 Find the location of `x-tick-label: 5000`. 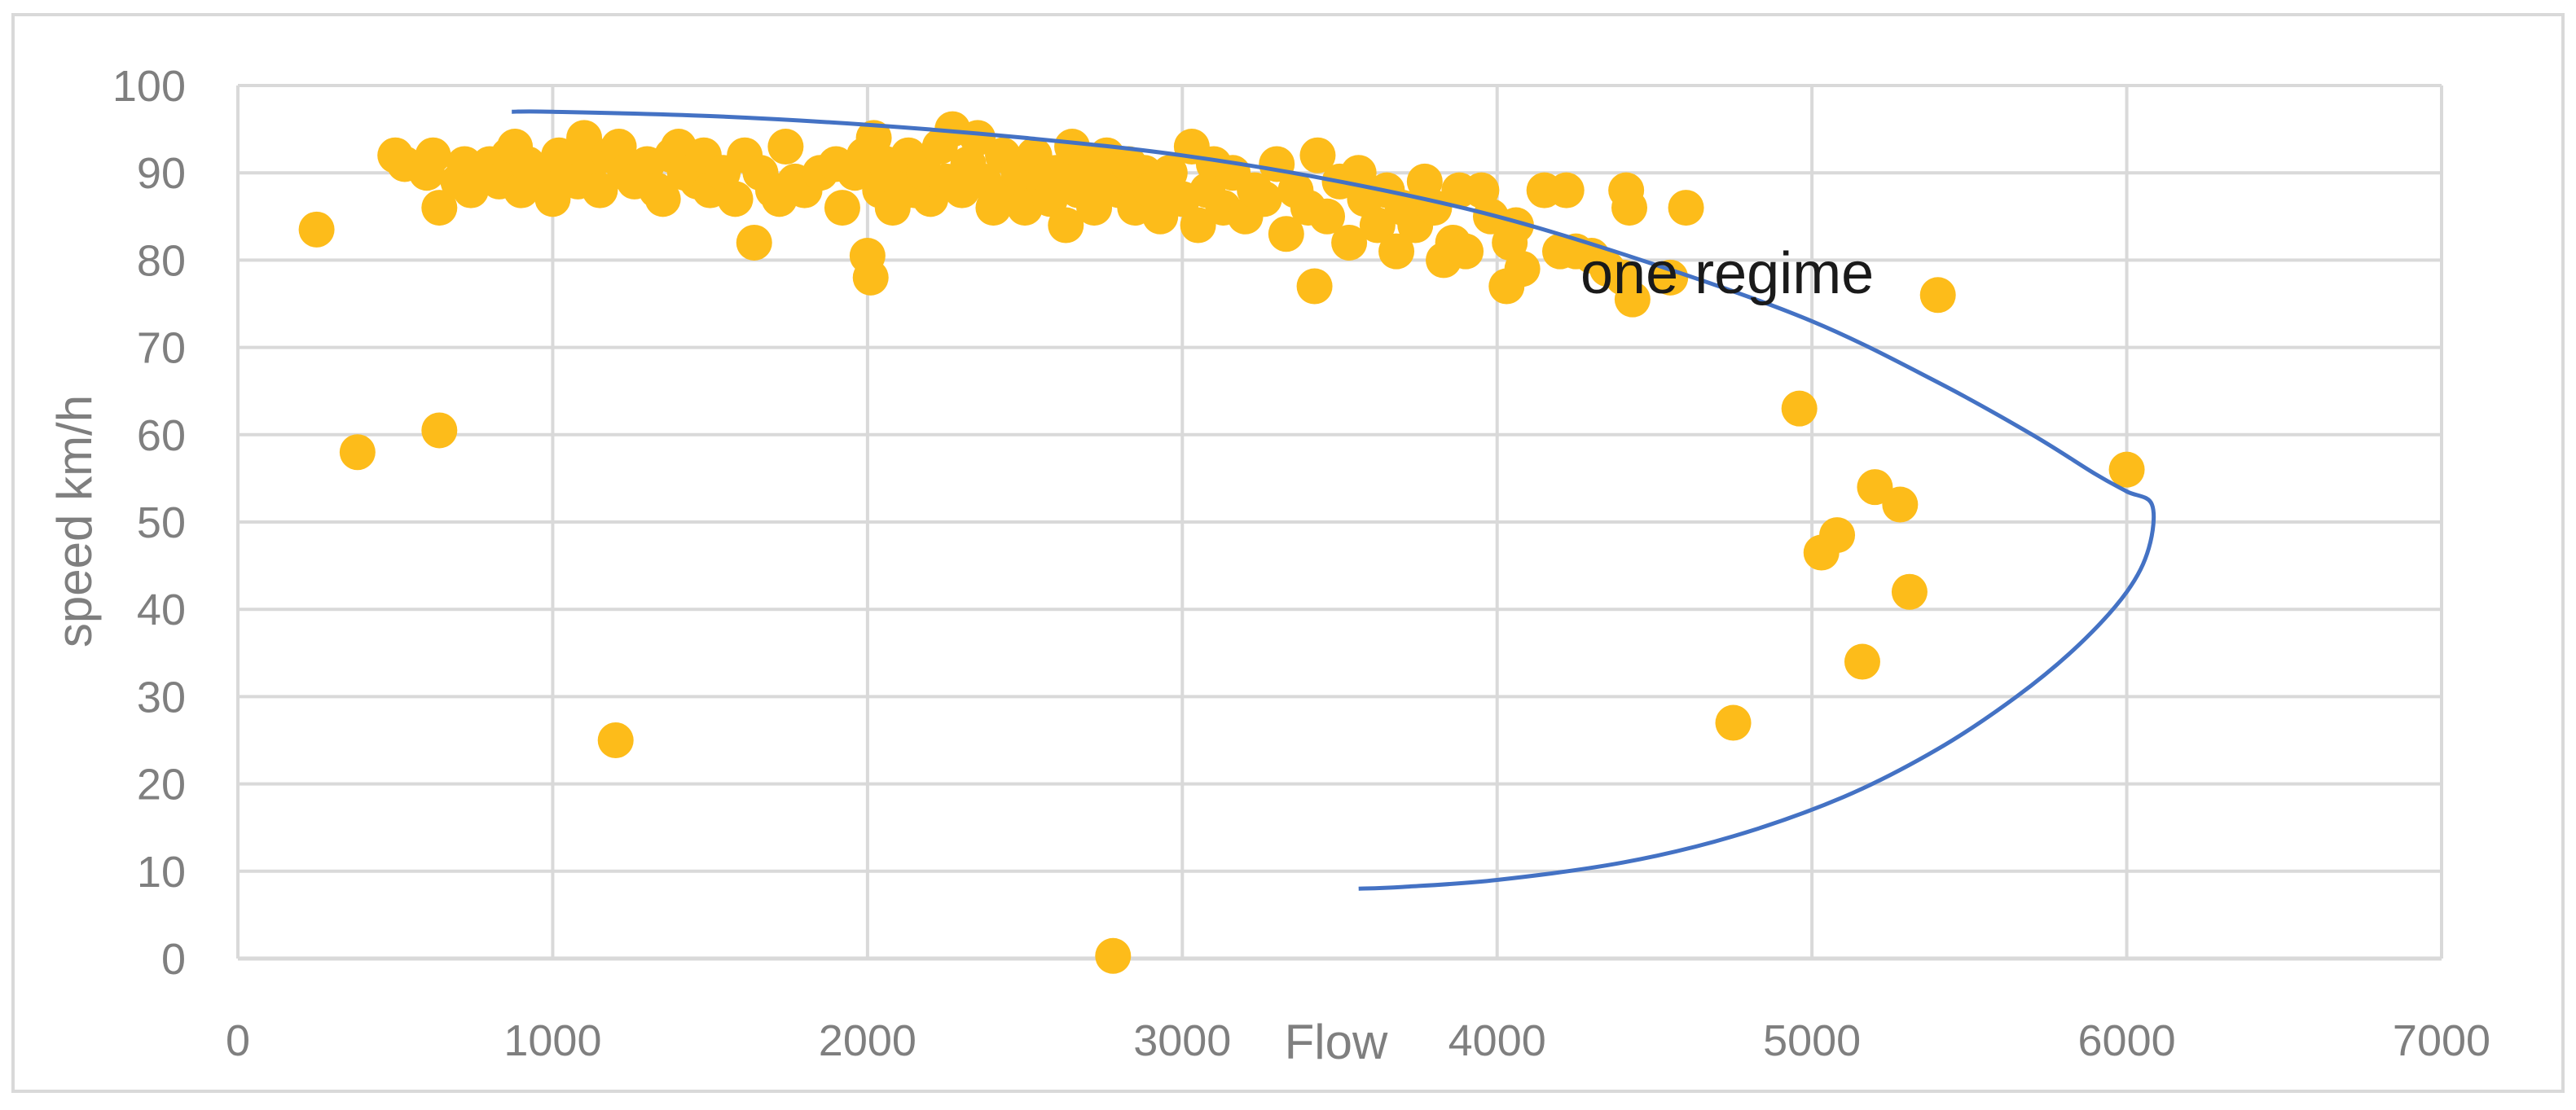

x-tick-label: 5000 is located at coordinates (1812, 1040).